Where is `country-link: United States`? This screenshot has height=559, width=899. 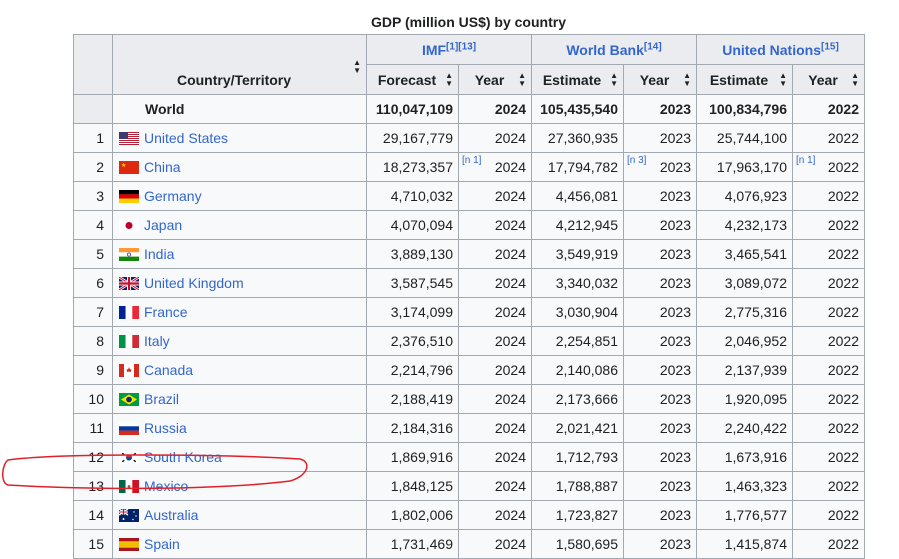 country-link: United States is located at coordinates (186, 138).